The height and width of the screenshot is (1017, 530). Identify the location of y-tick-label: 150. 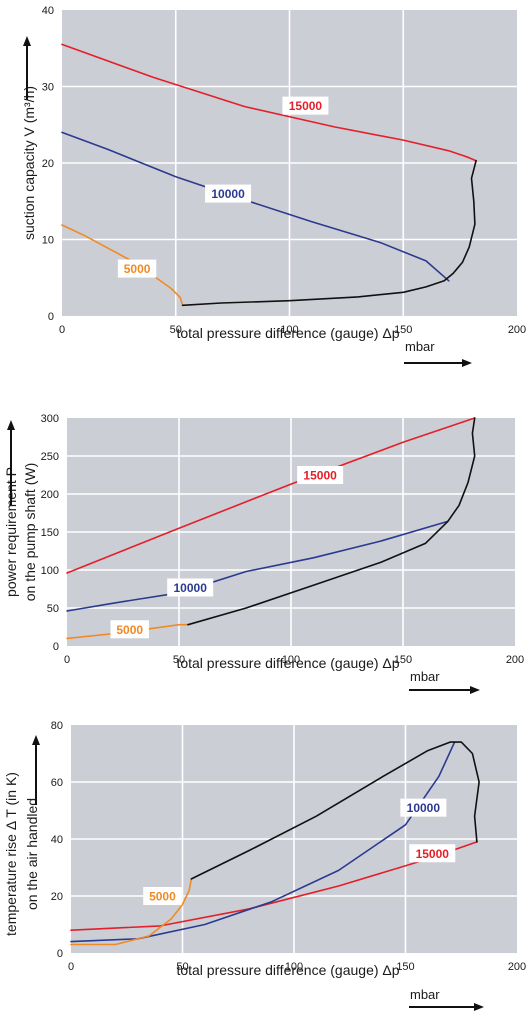
(50, 533).